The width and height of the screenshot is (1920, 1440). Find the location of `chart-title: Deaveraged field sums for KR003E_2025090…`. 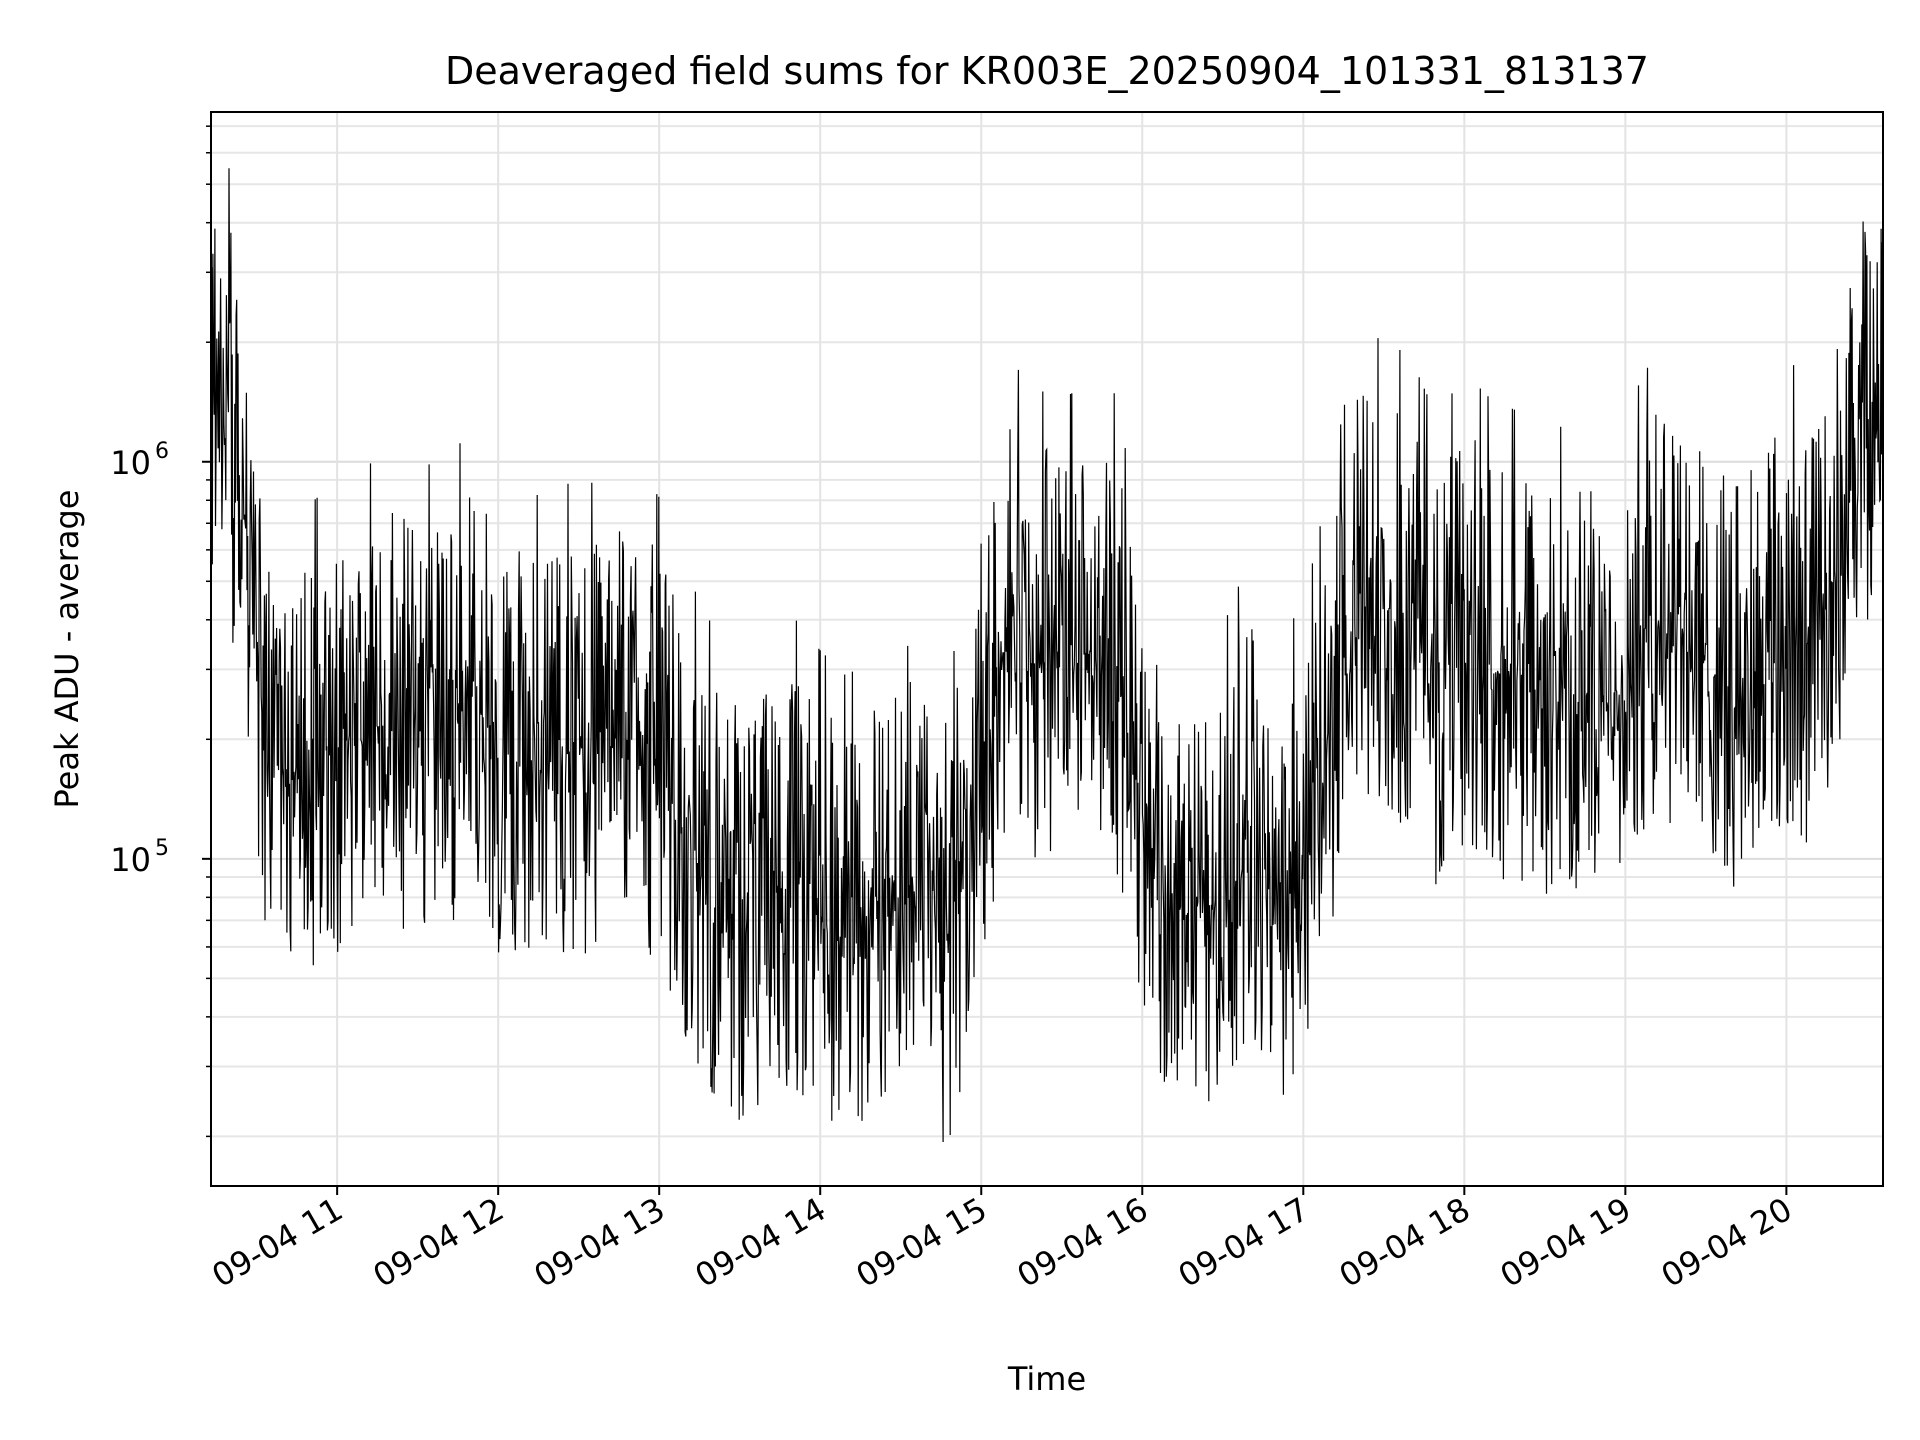

chart-title: Deaveraged field sums for KR003E_2025090… is located at coordinates (1047, 71).